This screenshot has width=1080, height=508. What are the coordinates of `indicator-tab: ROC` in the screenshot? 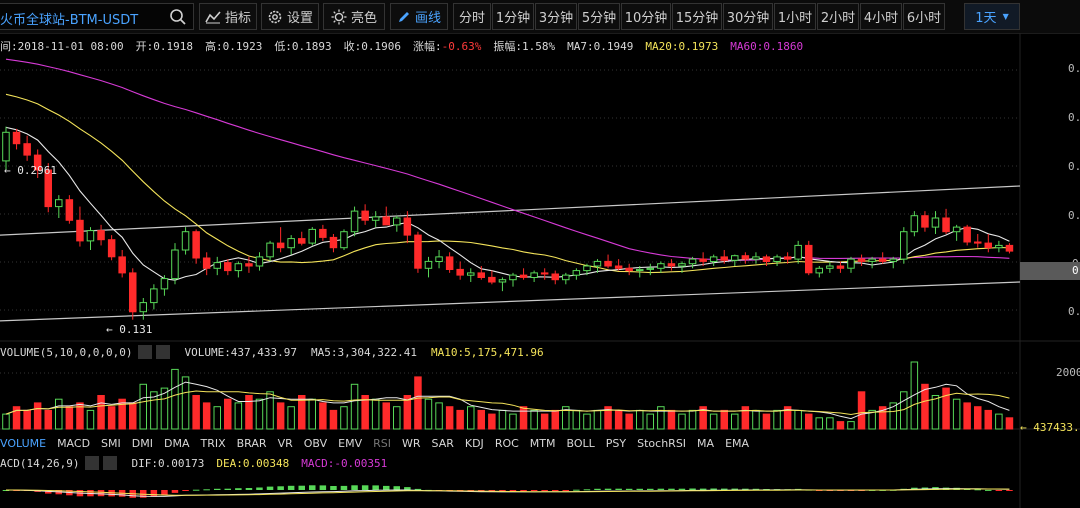 It's located at (506, 443).